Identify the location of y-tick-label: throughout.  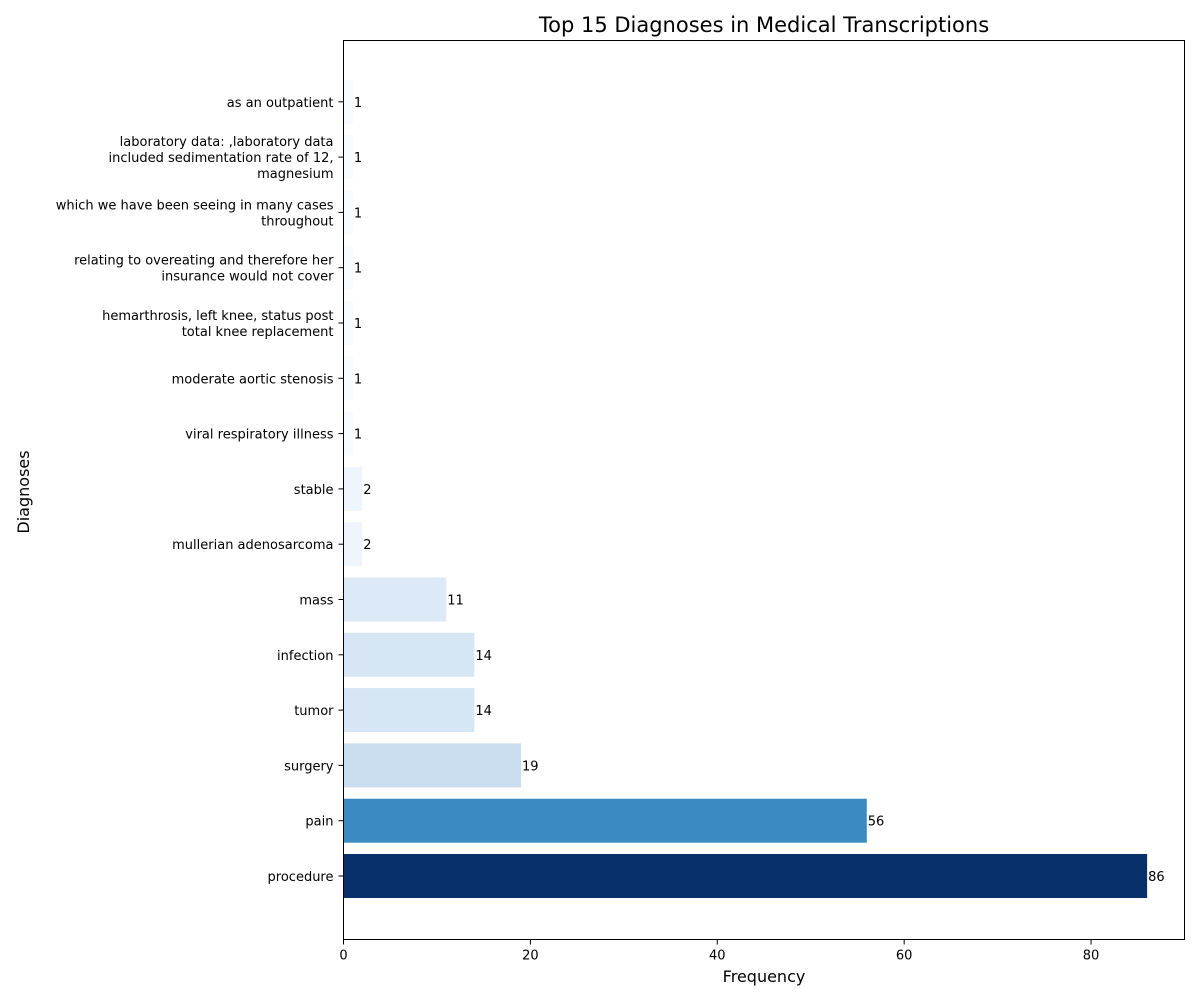
(297, 221).